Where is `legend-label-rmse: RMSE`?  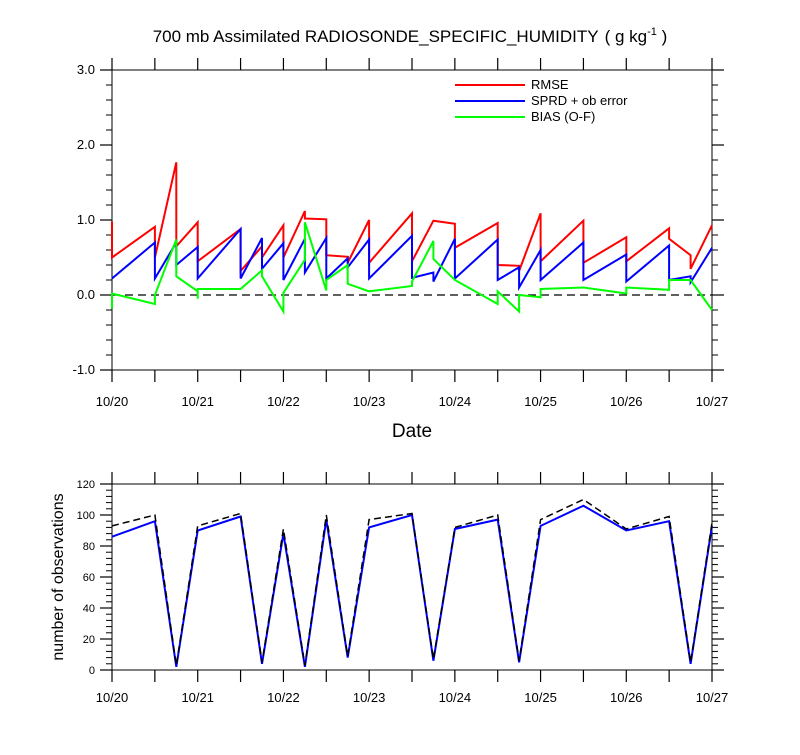
legend-label-rmse: RMSE is located at coordinates (550, 84).